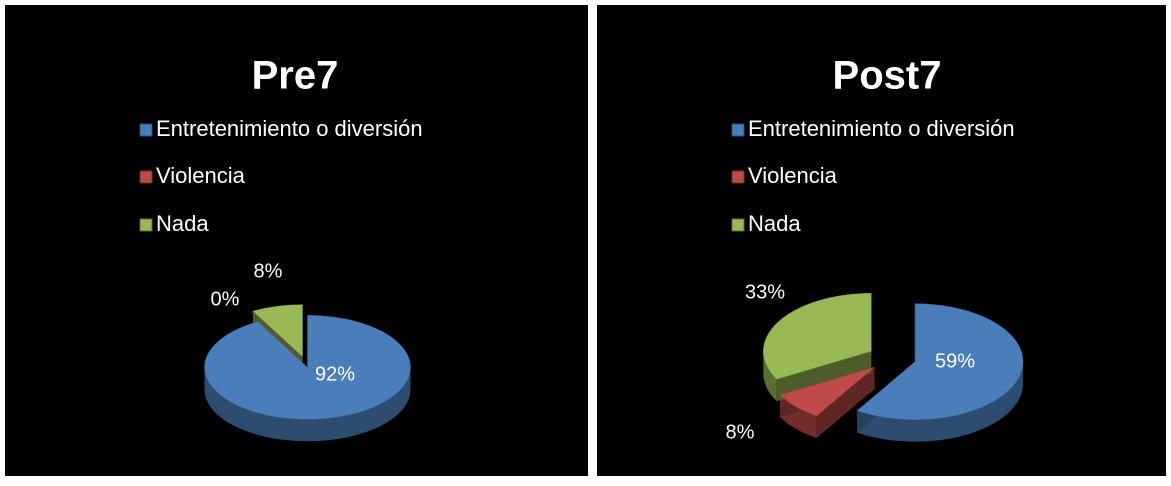 This screenshot has width=1171, height=486. What do you see at coordinates (887, 76) in the screenshot?
I see `chart-title: Post7` at bounding box center [887, 76].